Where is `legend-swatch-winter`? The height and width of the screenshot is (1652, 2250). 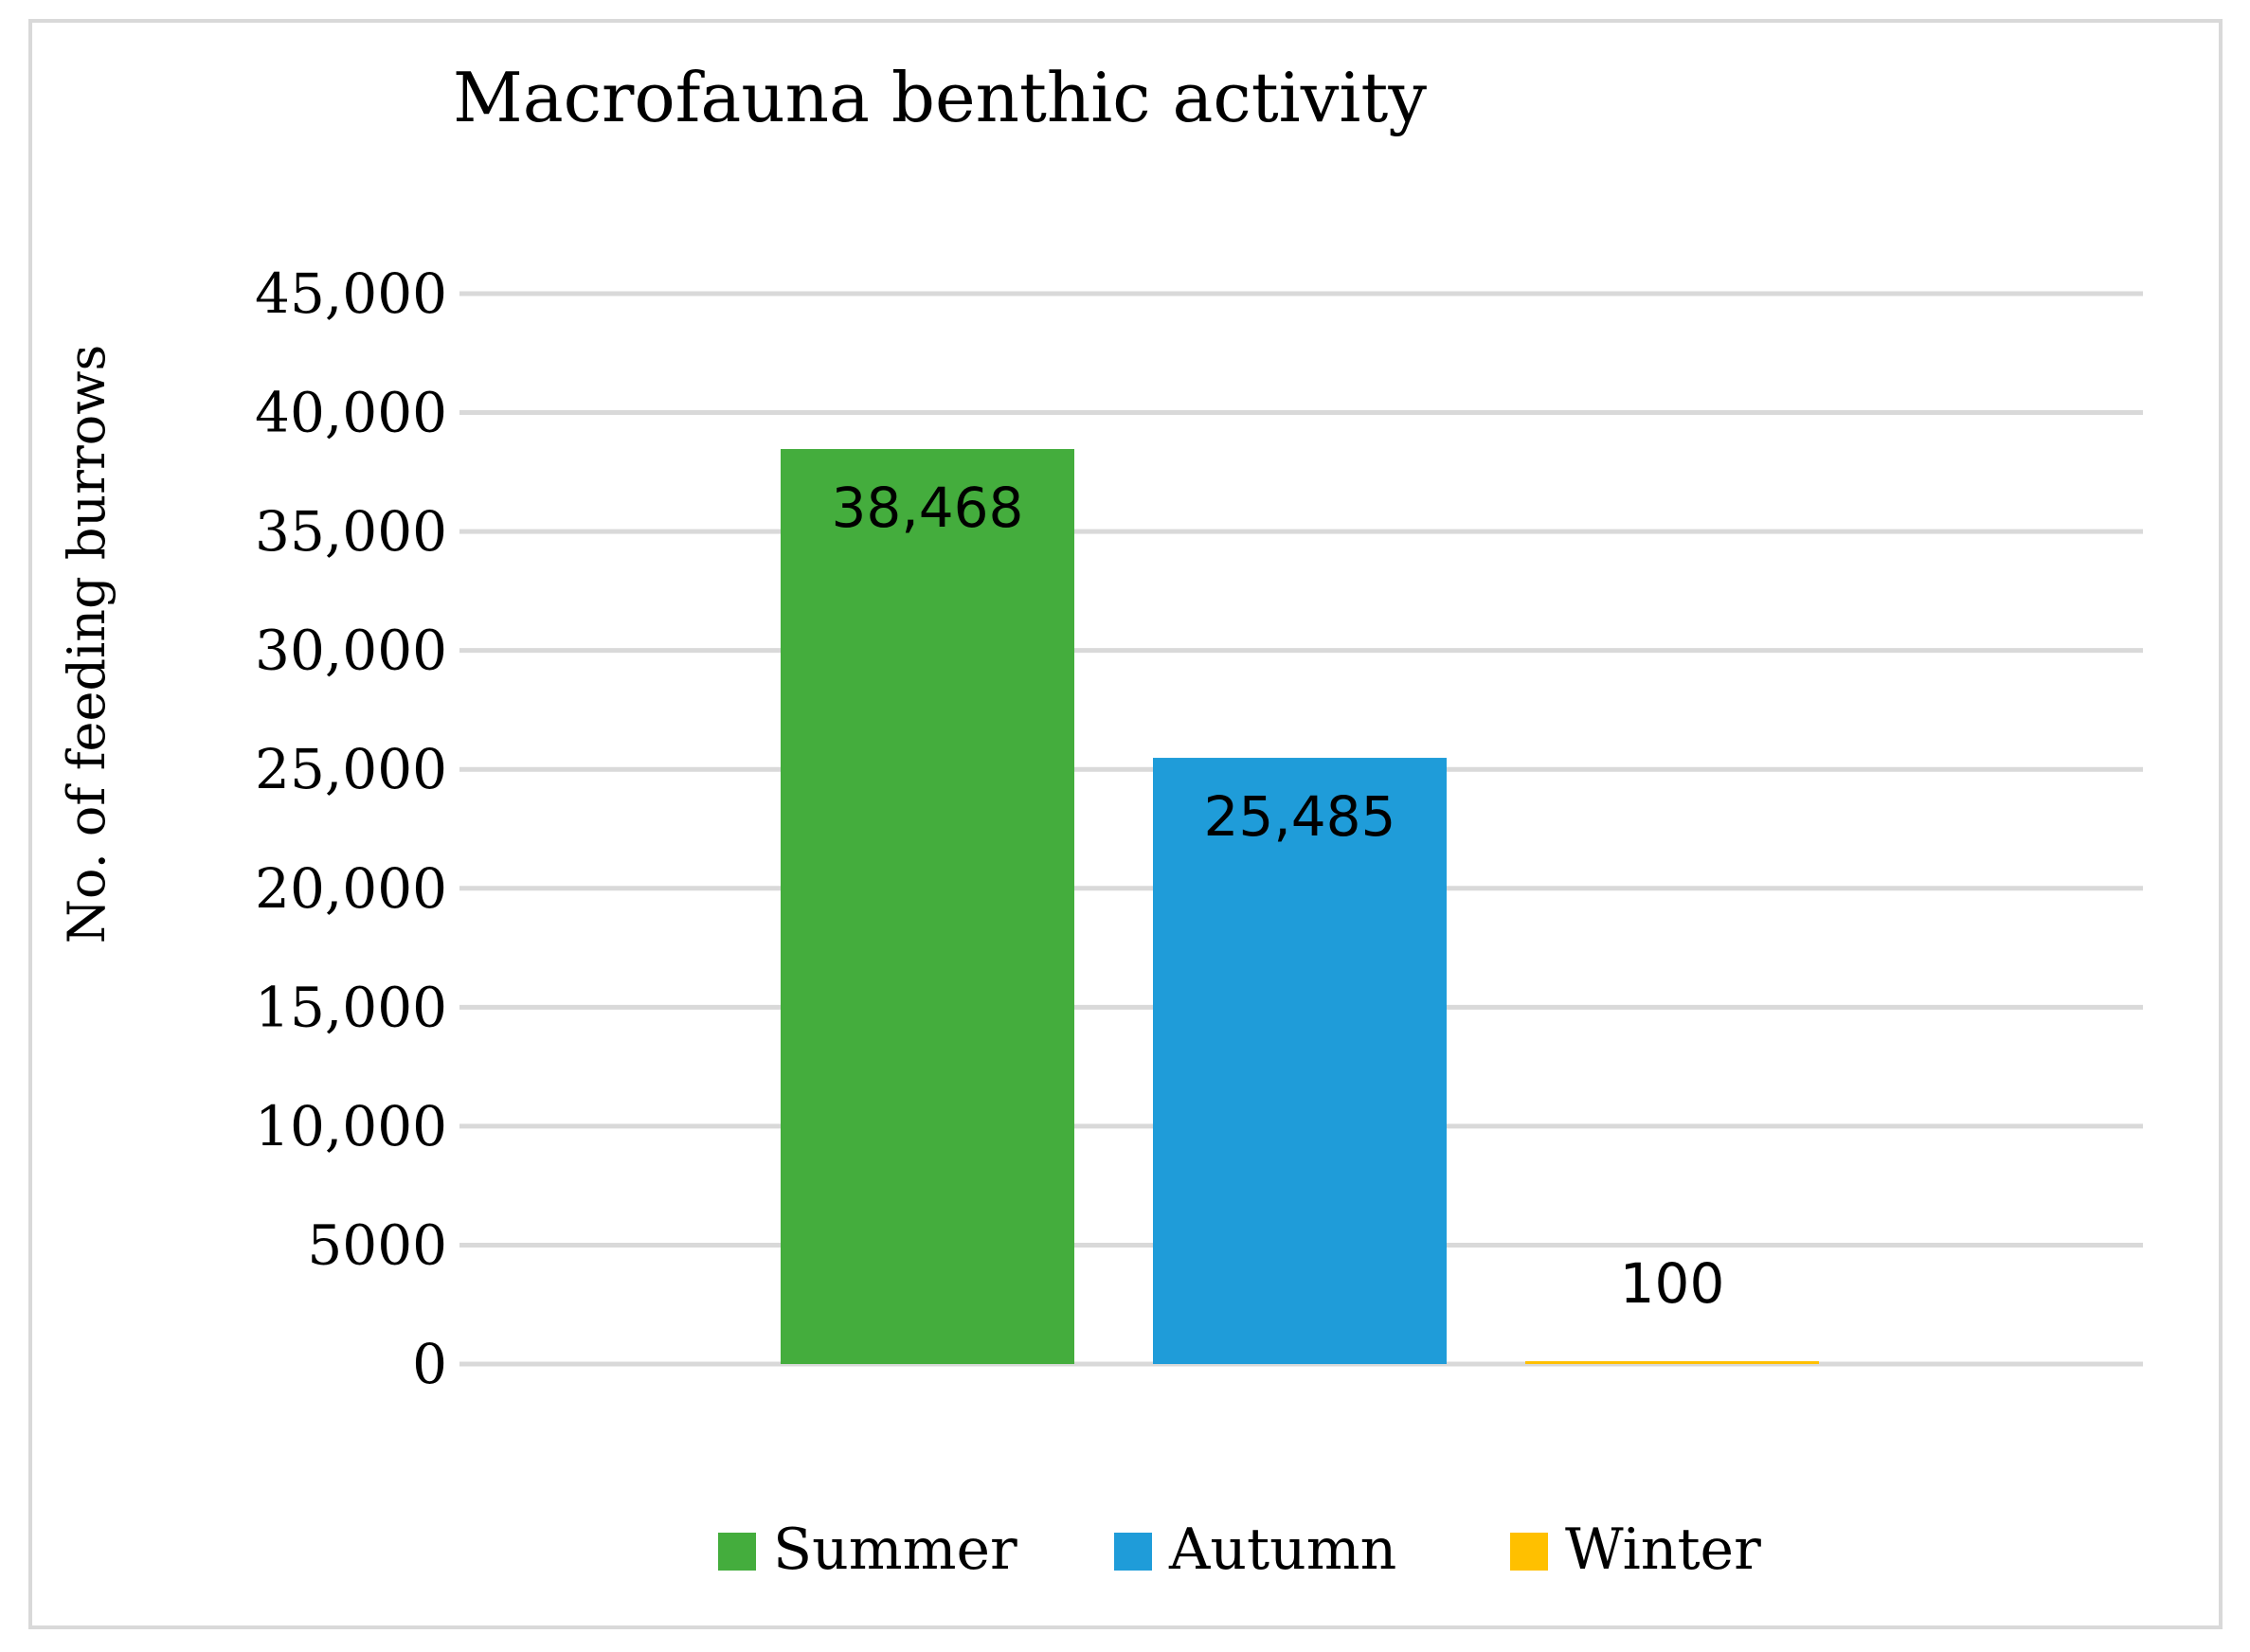
legend-swatch-winter is located at coordinates (1529, 1552).